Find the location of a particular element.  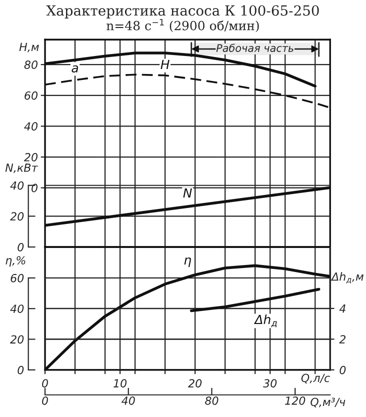

y-axis-title: H,м is located at coordinates (29, 47).